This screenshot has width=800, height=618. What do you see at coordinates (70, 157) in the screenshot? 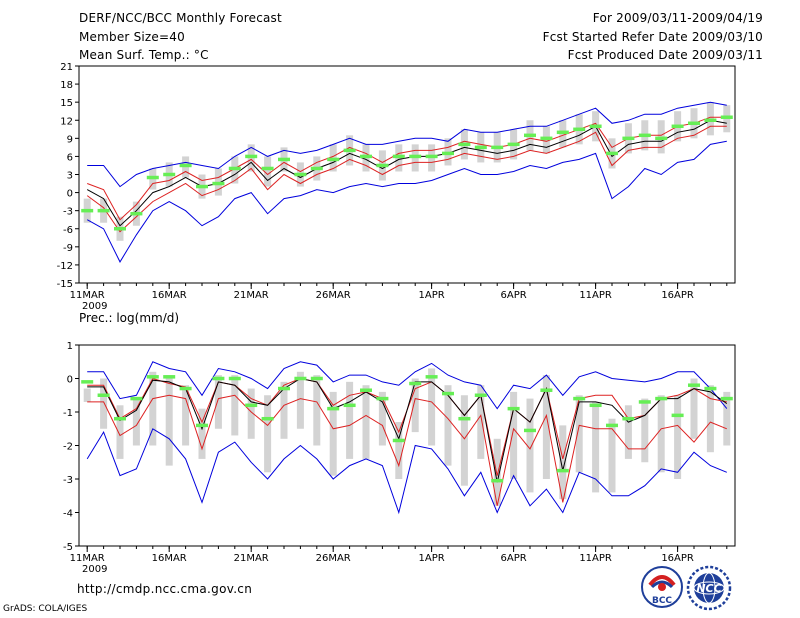
I see `temp-ytick-label: 6` at bounding box center [70, 157].